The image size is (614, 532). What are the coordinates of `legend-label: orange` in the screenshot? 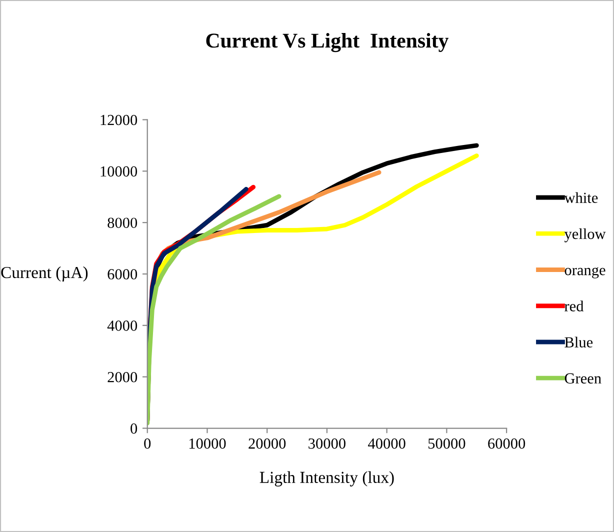 It's located at (585, 272).